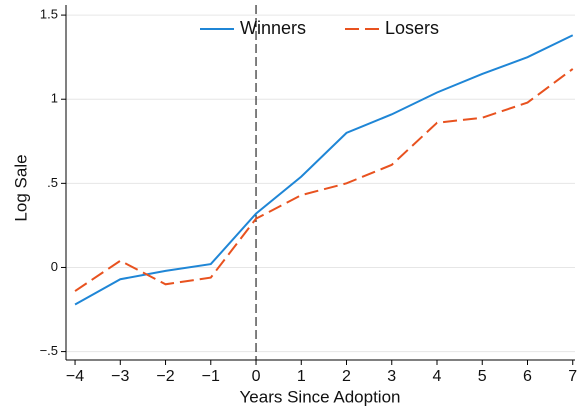 The height and width of the screenshot is (417, 584). What do you see at coordinates (572, 376) in the screenshot?
I see `x-tick-label: 7` at bounding box center [572, 376].